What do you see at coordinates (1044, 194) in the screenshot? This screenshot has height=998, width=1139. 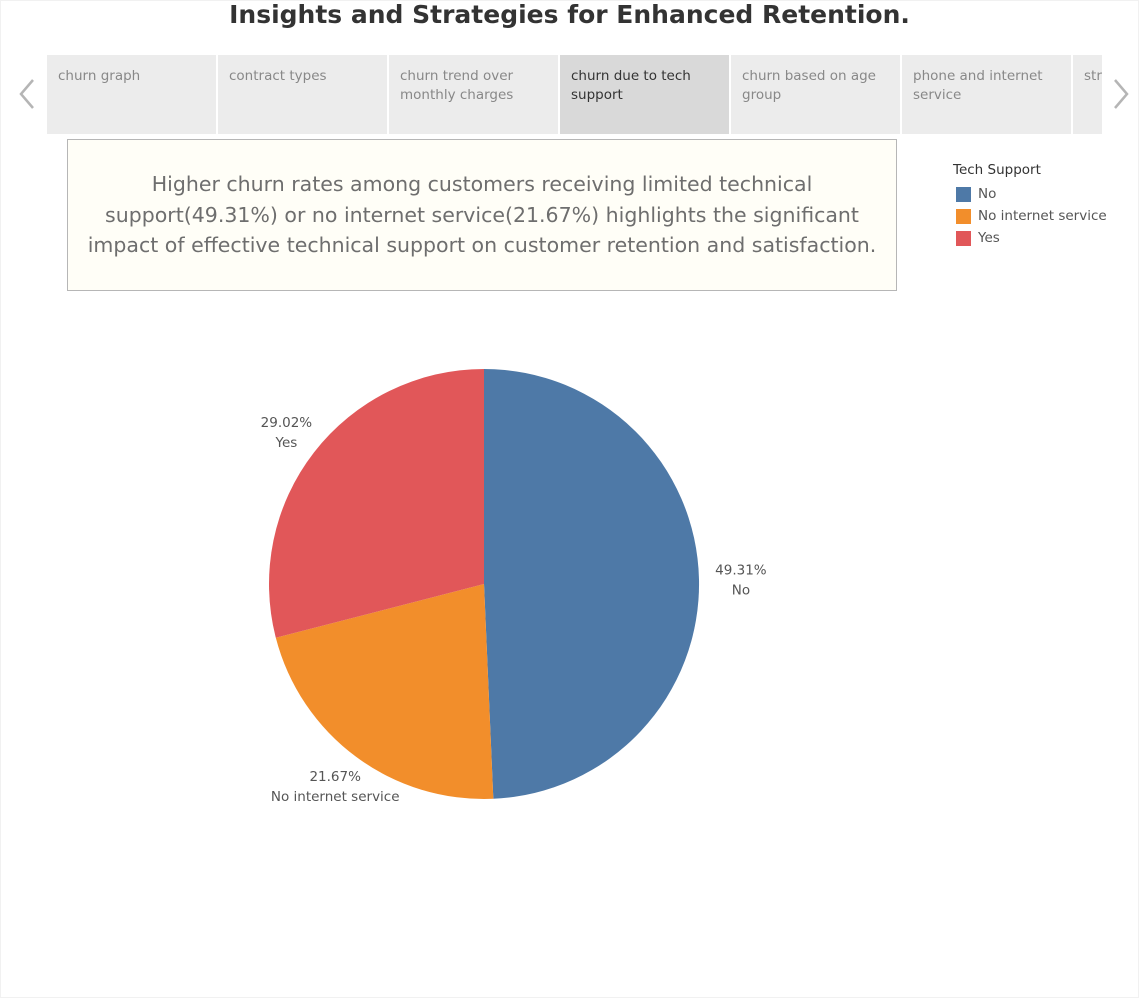 I see `legend-item: No` at bounding box center [1044, 194].